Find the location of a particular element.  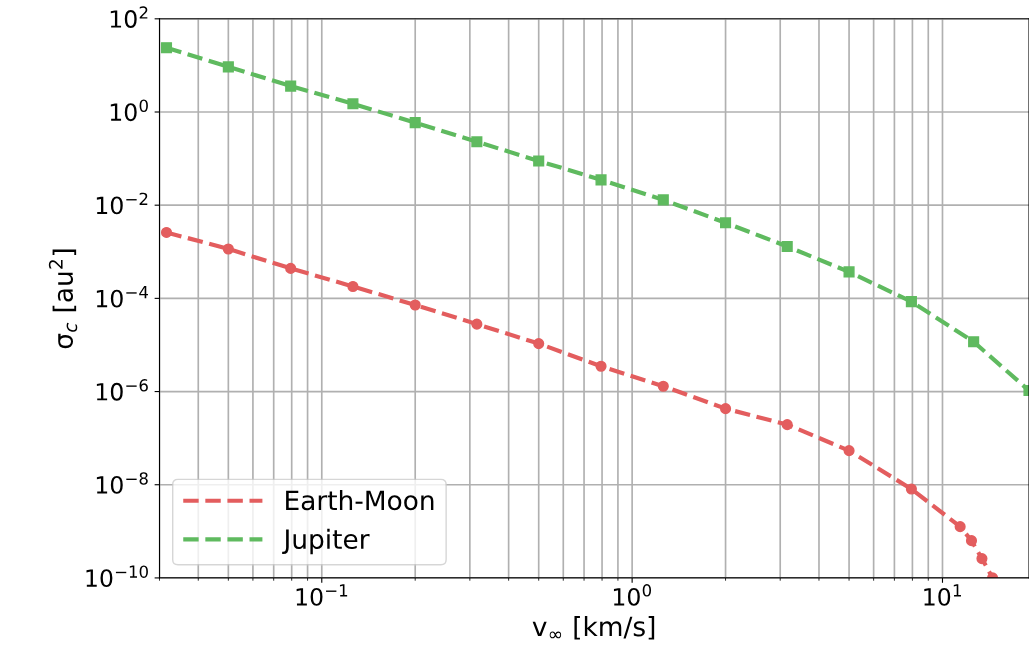

y-tick-label: 10$^{−6}$ is located at coordinates (122, 390).